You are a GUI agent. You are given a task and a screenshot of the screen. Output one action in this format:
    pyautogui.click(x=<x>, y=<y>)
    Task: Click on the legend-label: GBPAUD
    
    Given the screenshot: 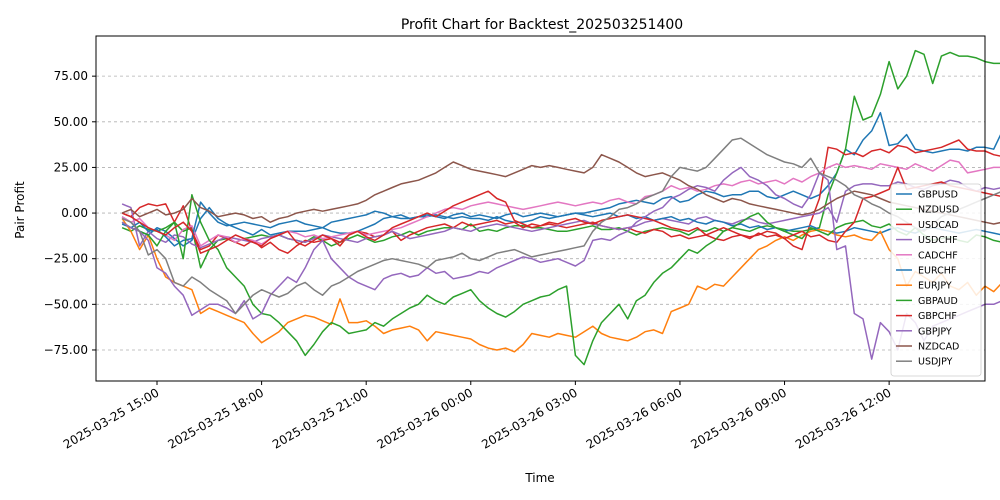 What is the action you would take?
    pyautogui.click(x=938, y=301)
    